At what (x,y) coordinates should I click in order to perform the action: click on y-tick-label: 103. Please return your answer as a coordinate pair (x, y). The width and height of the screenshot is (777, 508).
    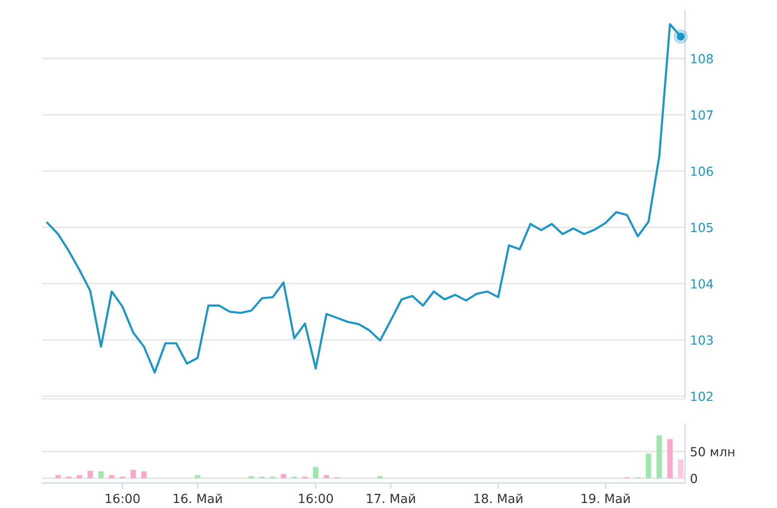
    Looking at the image, I should click on (702, 340).